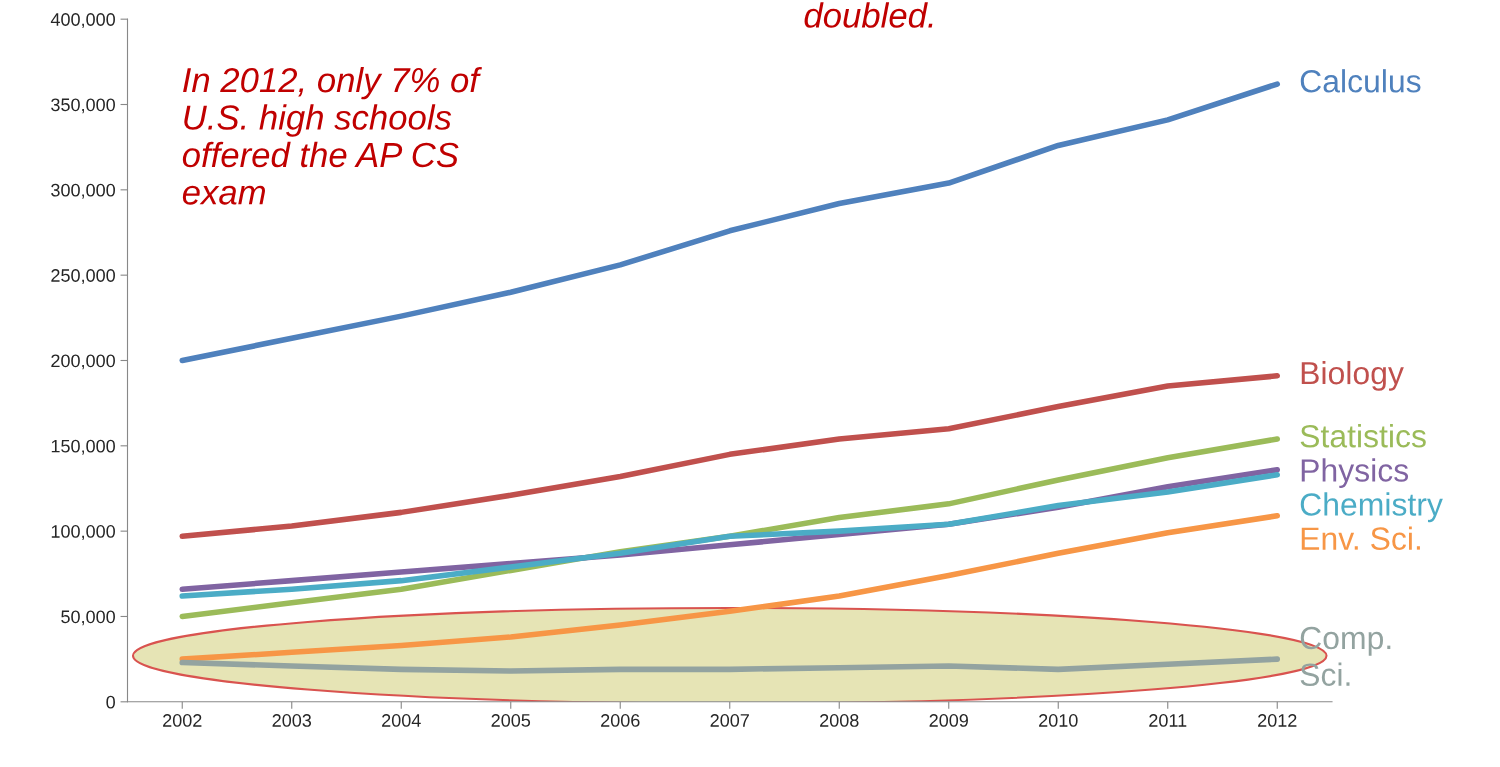 Image resolution: width=1500 pixels, height=767 pixels. What do you see at coordinates (1345, 656) in the screenshot?
I see `series-label: Comp. Sci.` at bounding box center [1345, 656].